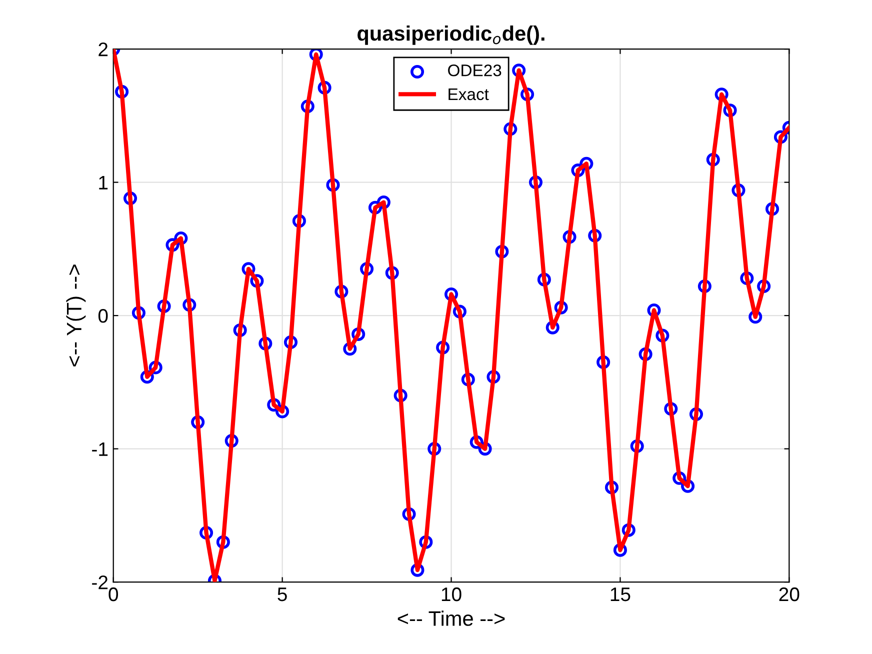 This screenshot has height=654, width=872. Describe the element at coordinates (76, 315) in the screenshot. I see `y-axis-title: <-- Y(T) -->` at that location.